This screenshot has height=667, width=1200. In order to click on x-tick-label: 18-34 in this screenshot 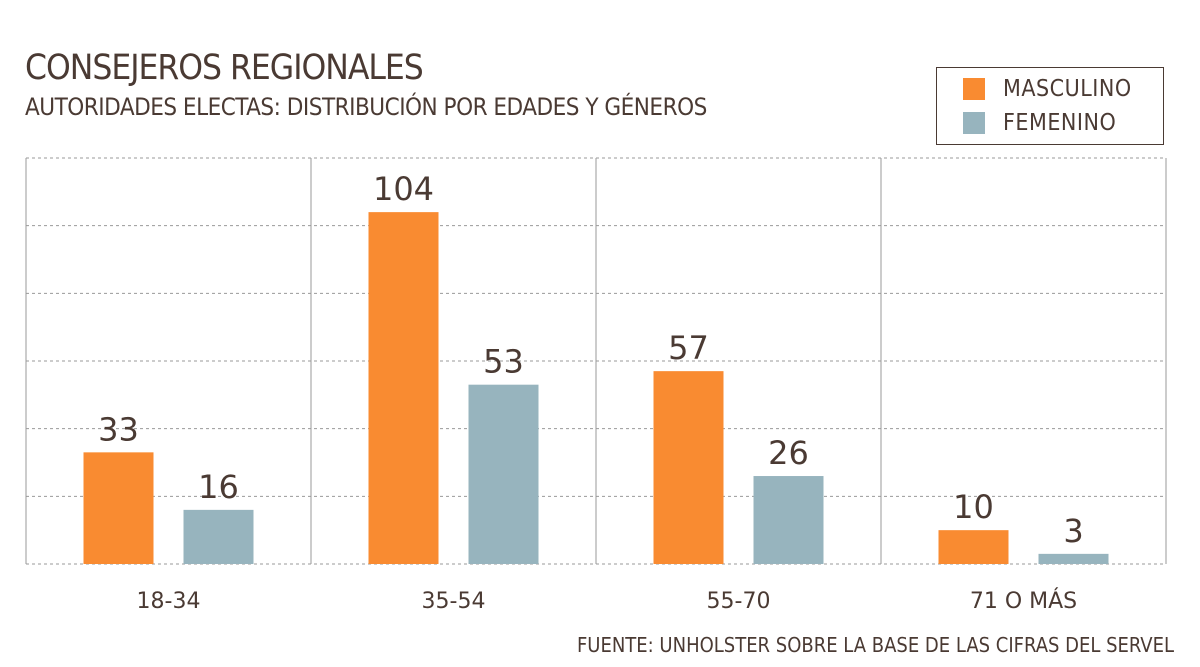, I will do `click(169, 601)`.